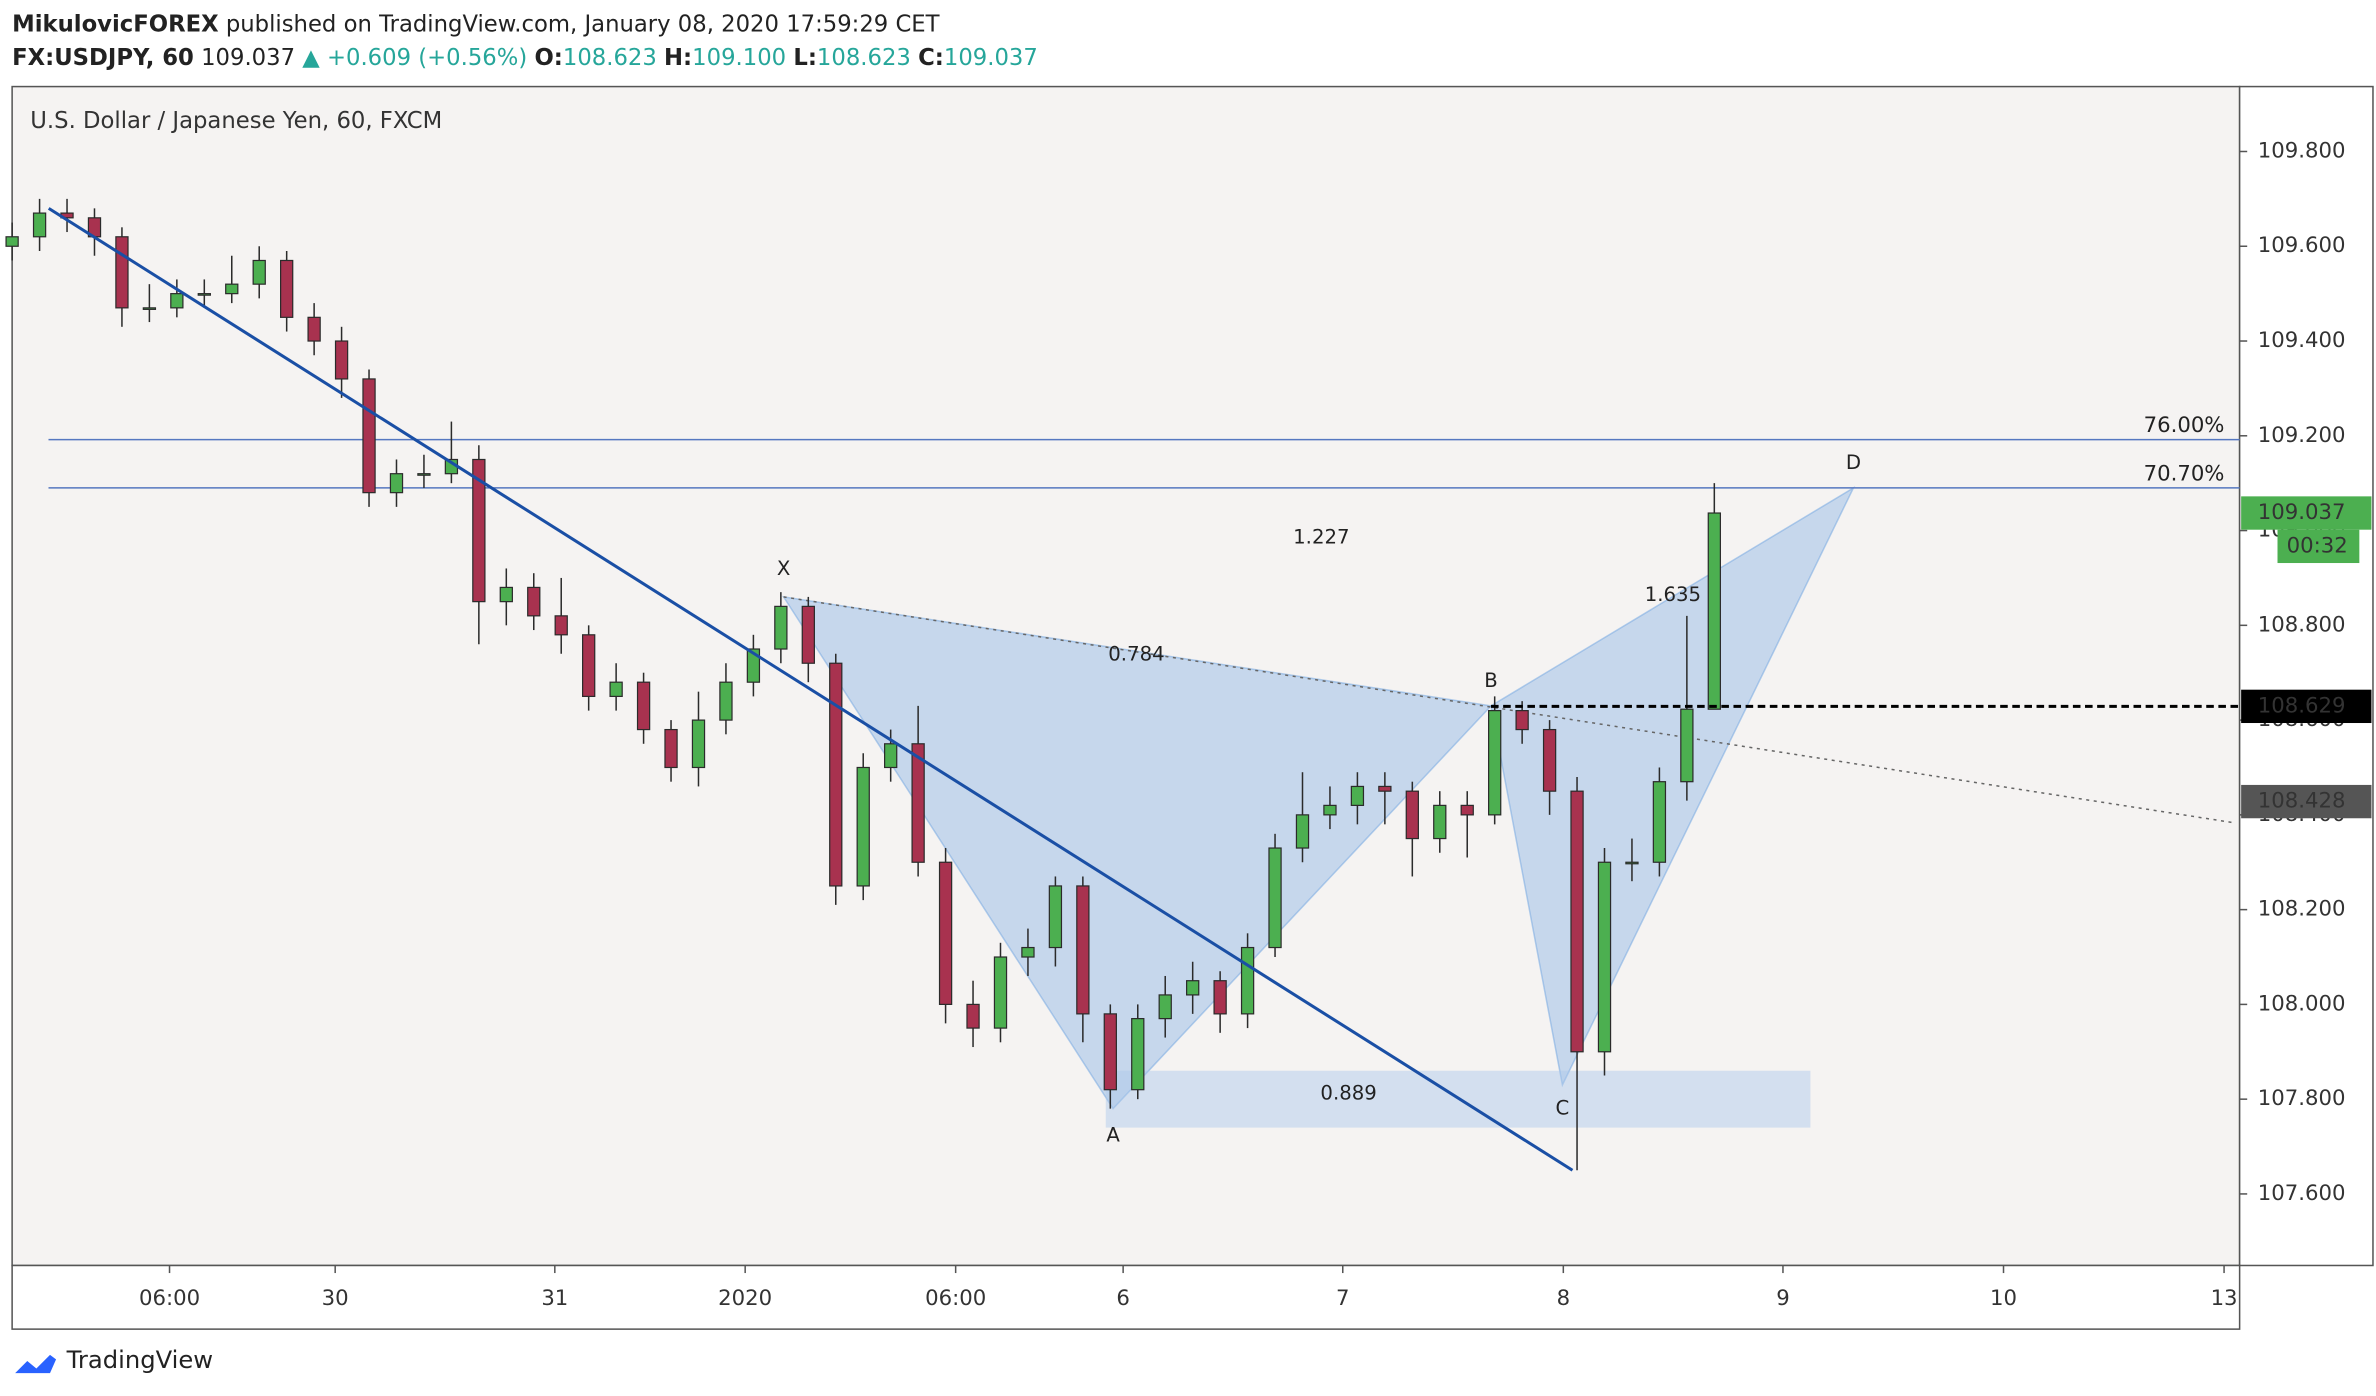  Describe the element at coordinates (2184, 473) in the screenshot. I see `fib-label: 70.70%` at that location.